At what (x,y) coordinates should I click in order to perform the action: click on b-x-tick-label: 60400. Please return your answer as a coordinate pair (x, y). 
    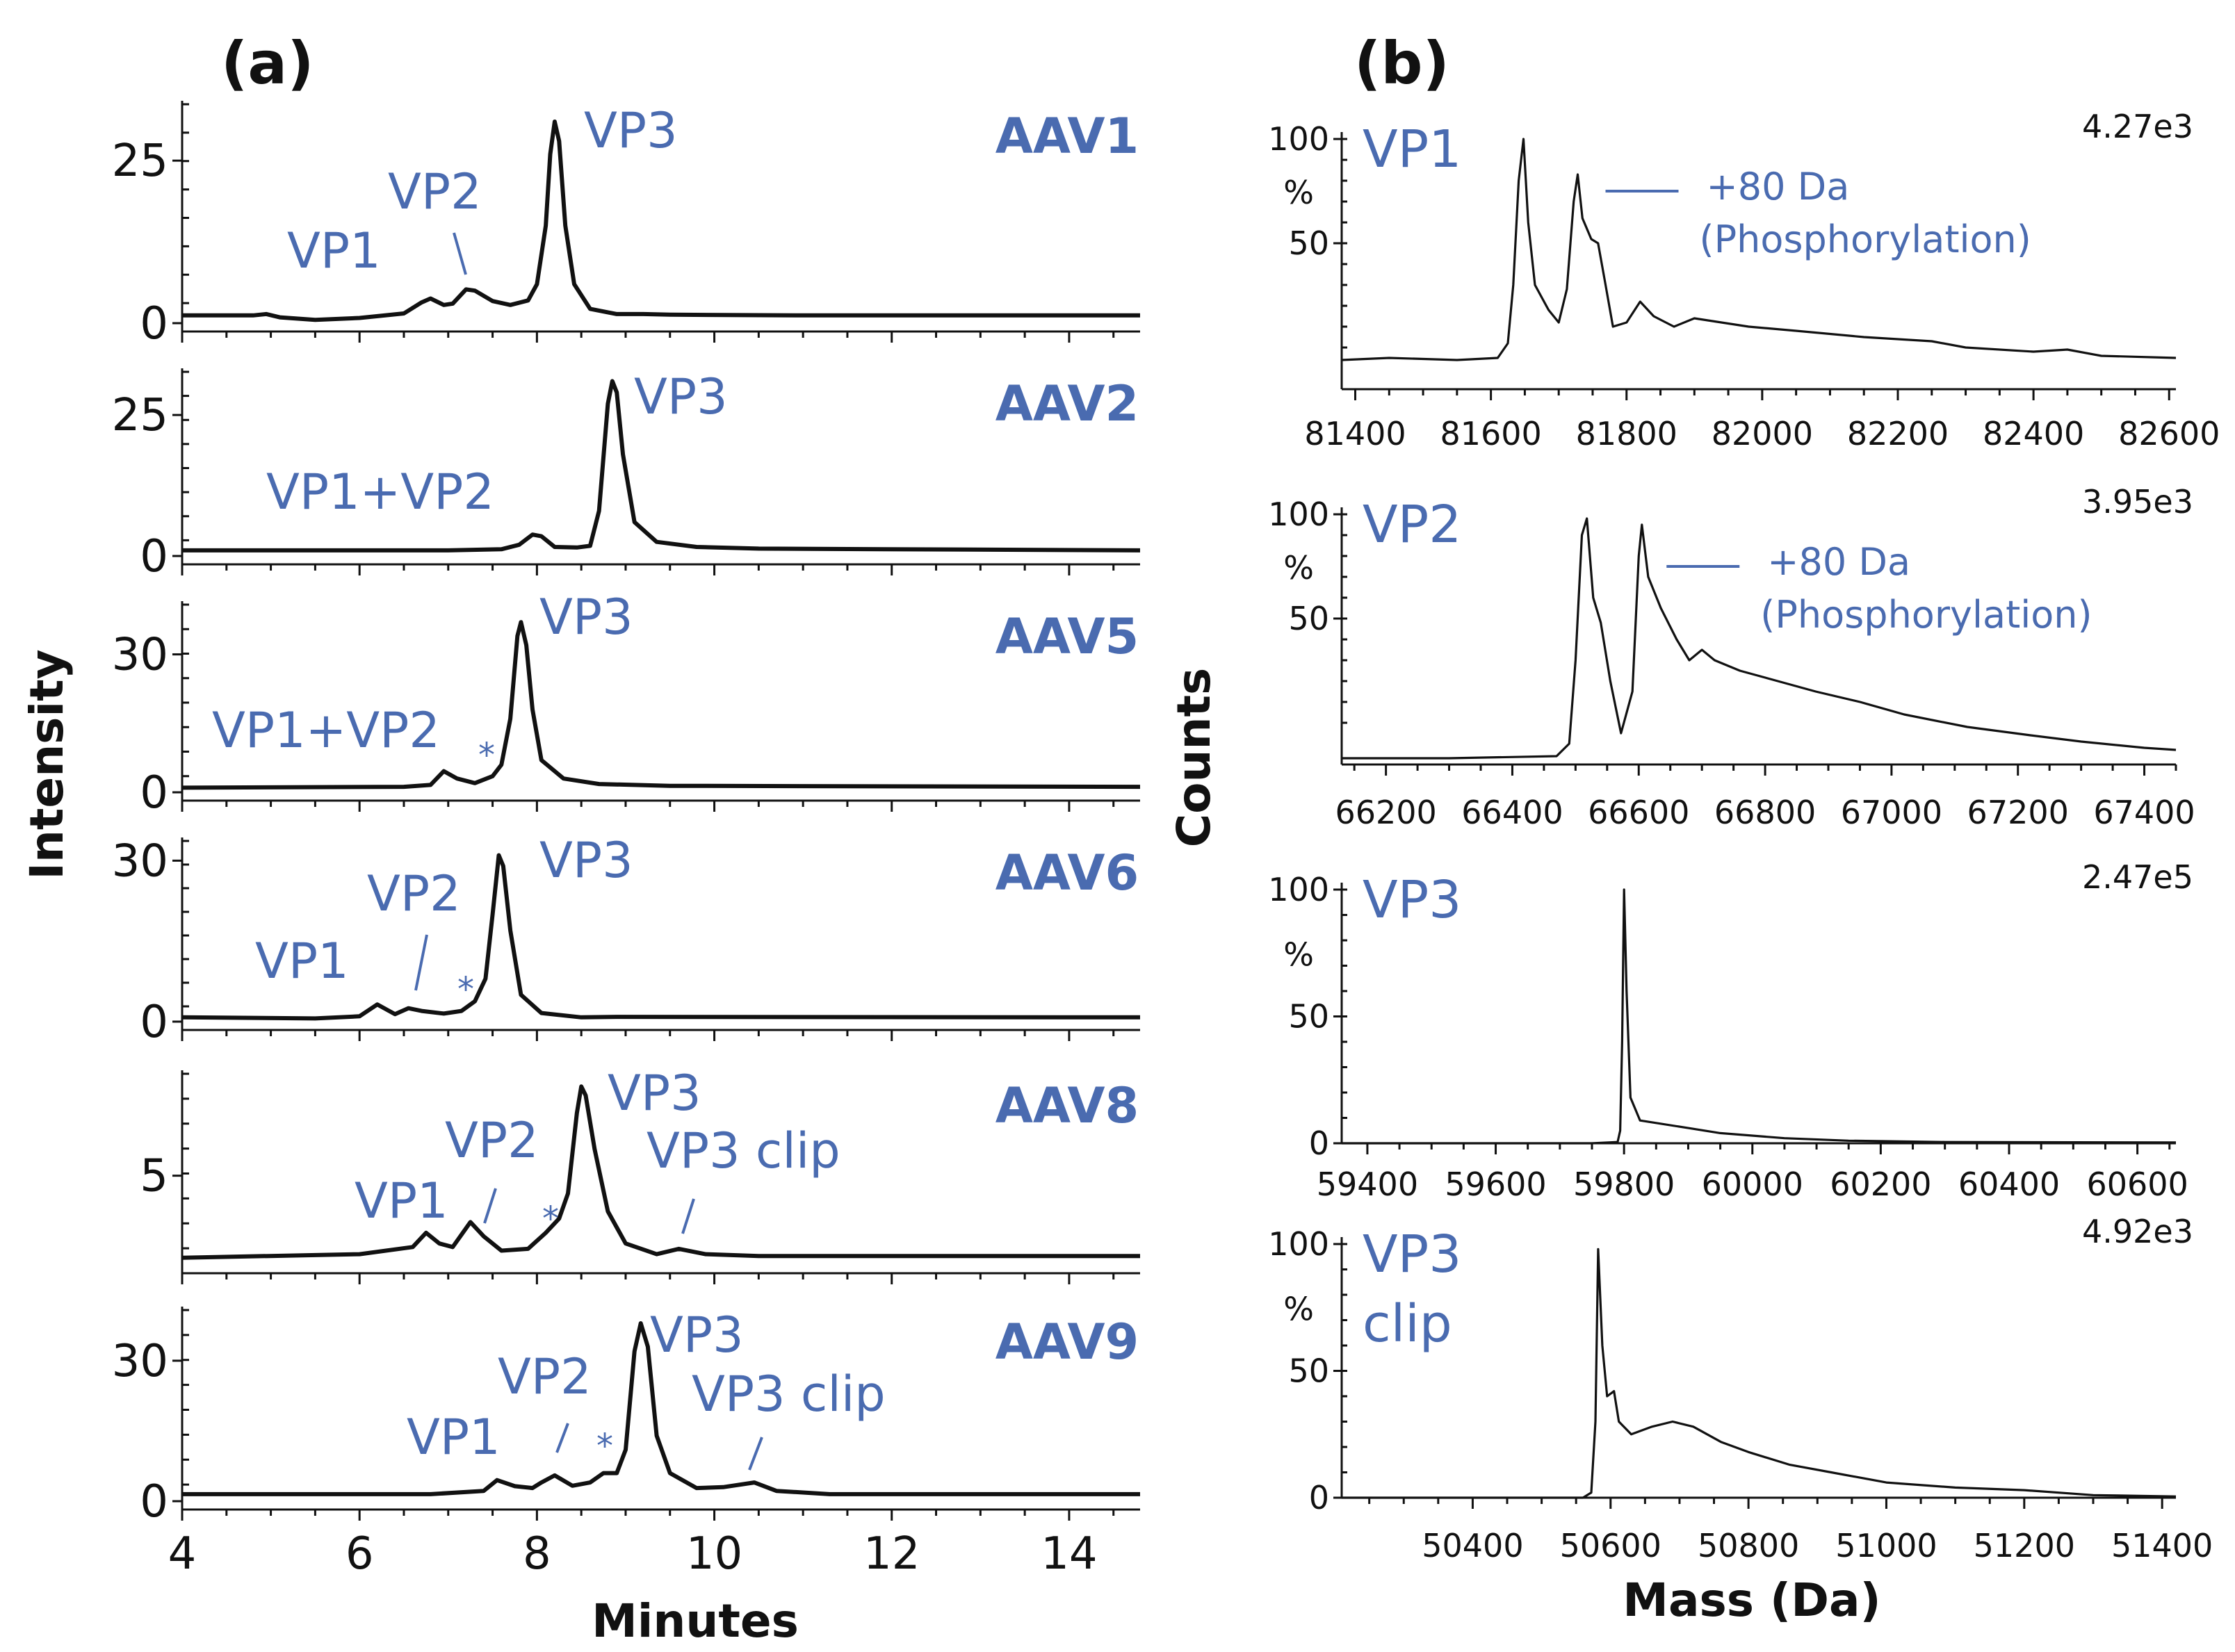
    Looking at the image, I should click on (2009, 1184).